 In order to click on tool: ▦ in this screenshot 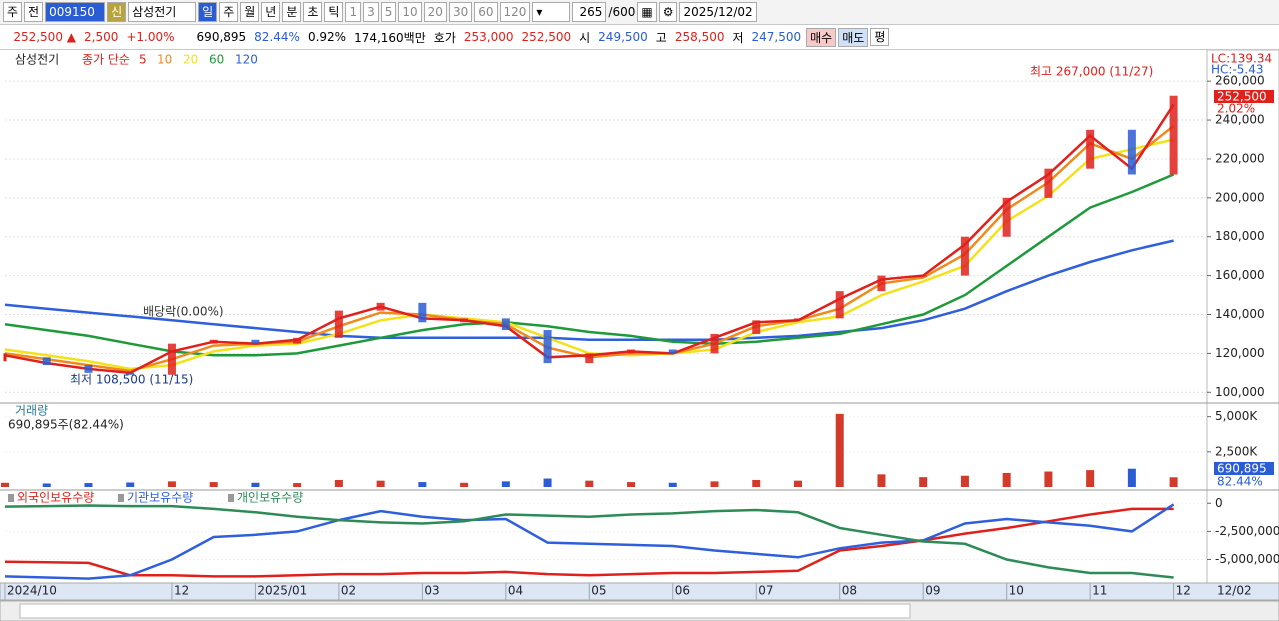, I will do `click(647, 12)`.